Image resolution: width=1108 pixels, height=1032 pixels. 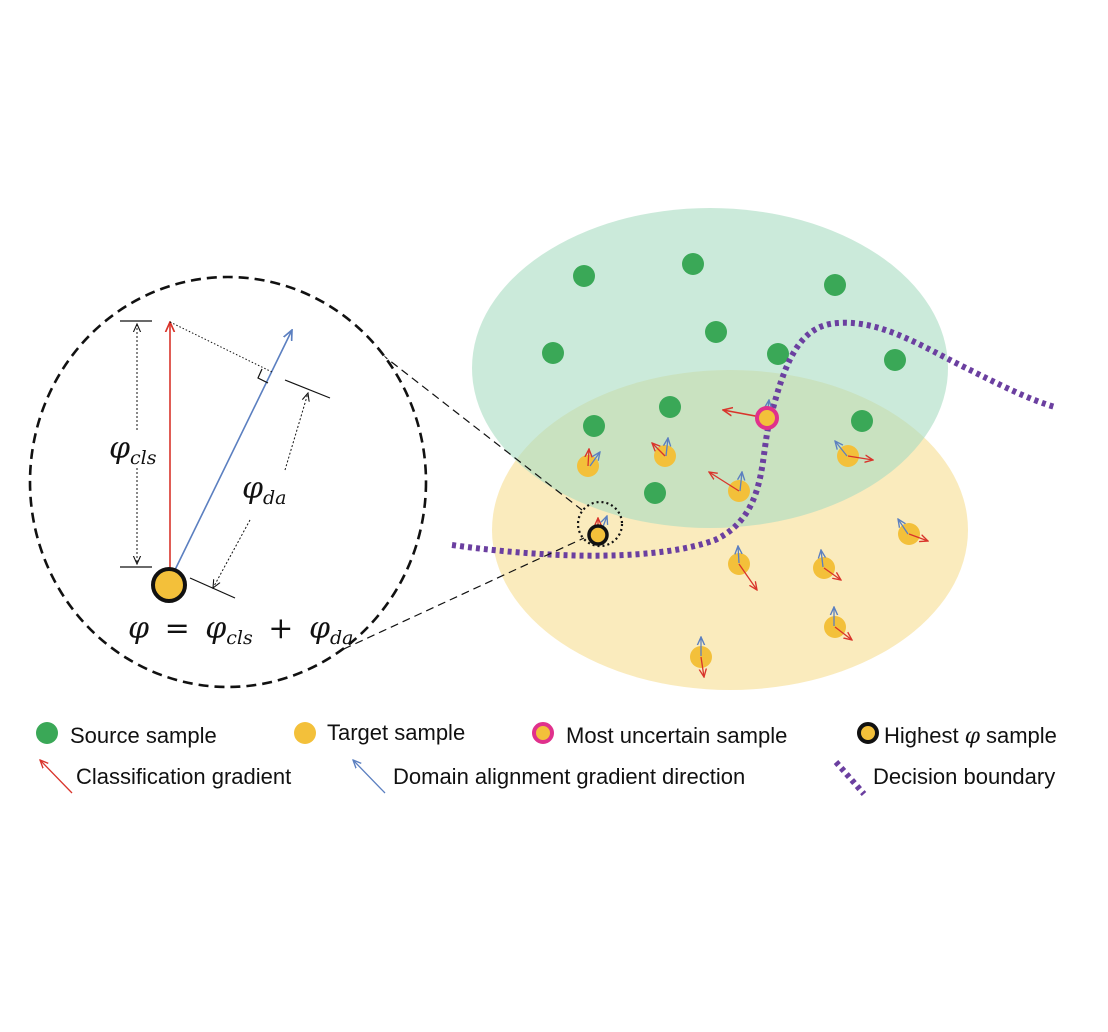 I want to click on red-arrow-icon, so click(x=56, y=777).